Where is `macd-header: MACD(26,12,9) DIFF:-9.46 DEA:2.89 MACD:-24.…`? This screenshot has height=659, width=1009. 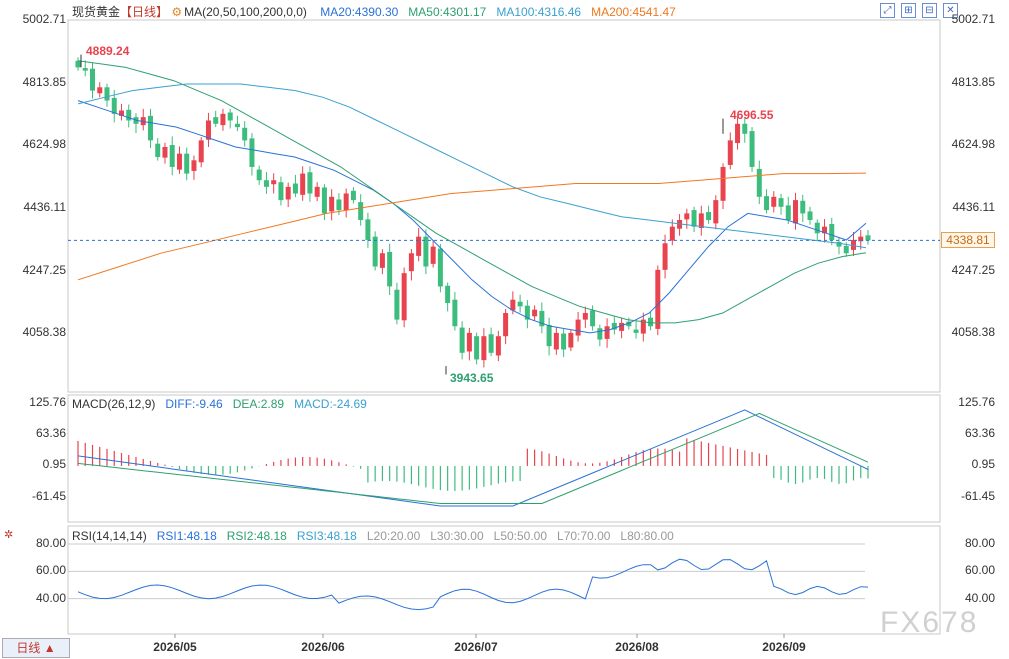 macd-header: MACD(26,12,9) DIFF:-9.46 DEA:2.89 MACD:-24.… is located at coordinates (224, 404).